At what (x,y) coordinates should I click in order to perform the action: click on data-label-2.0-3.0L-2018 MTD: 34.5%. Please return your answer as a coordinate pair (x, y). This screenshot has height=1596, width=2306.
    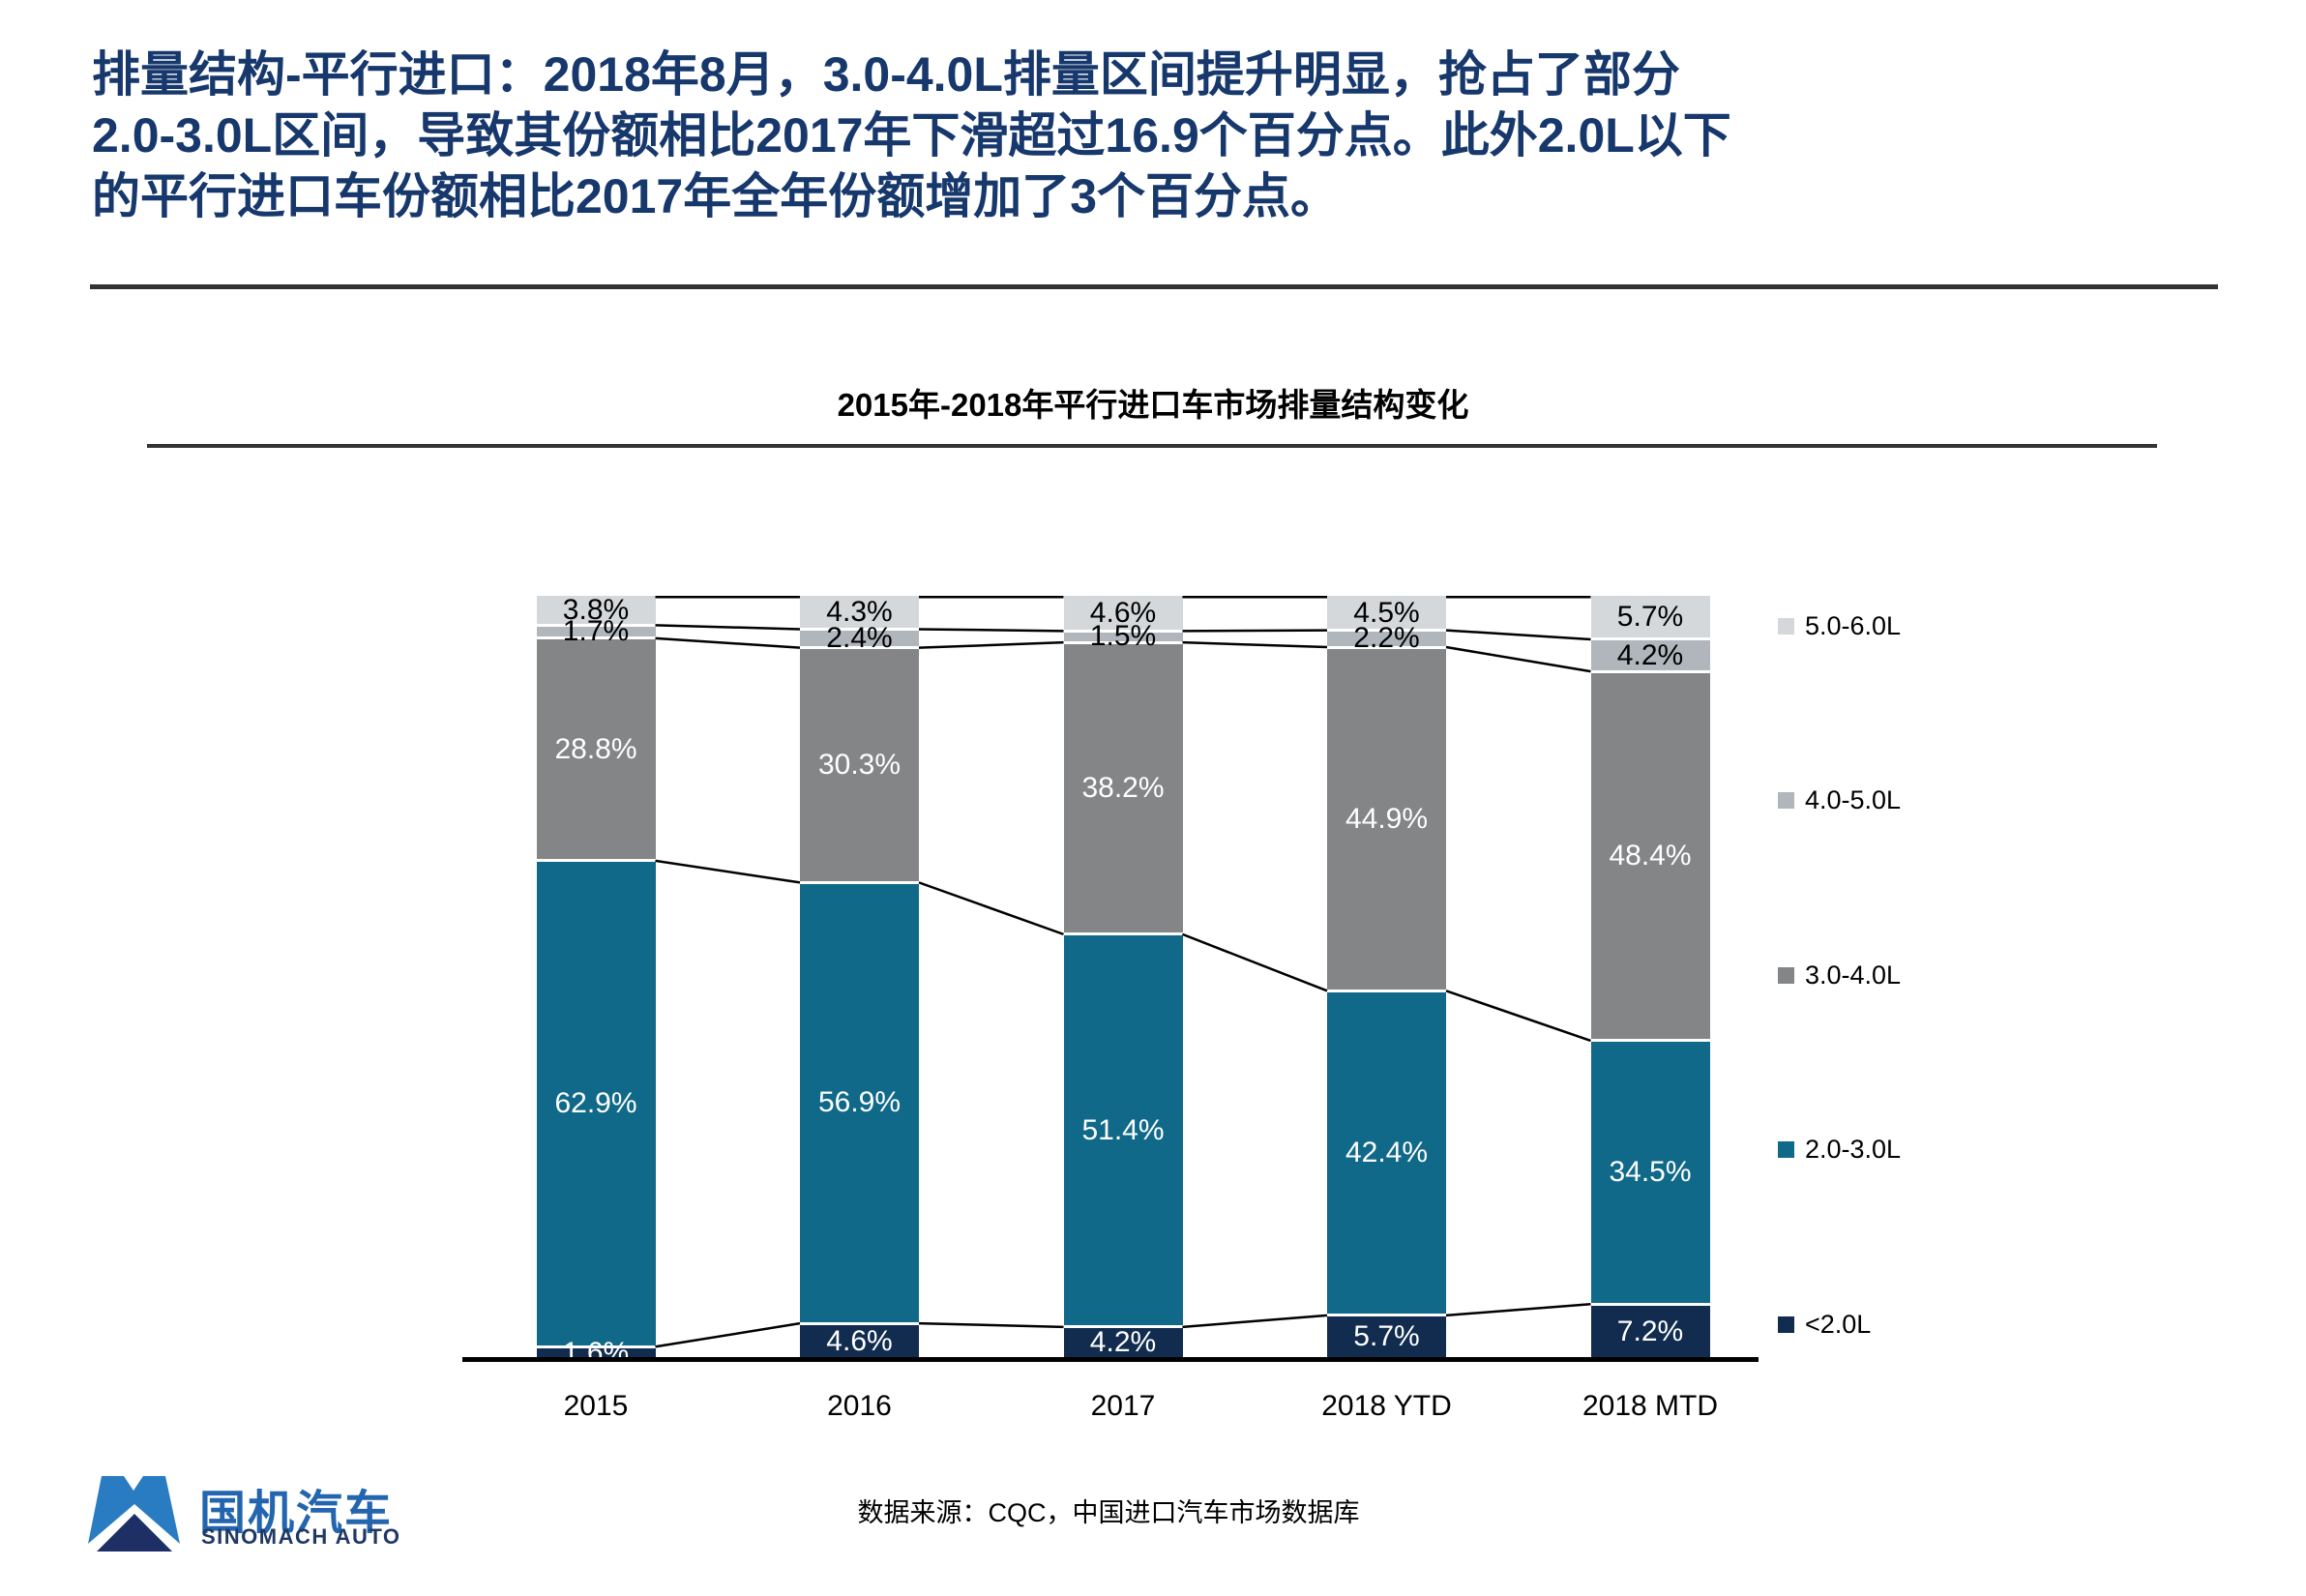
    Looking at the image, I should click on (1650, 1172).